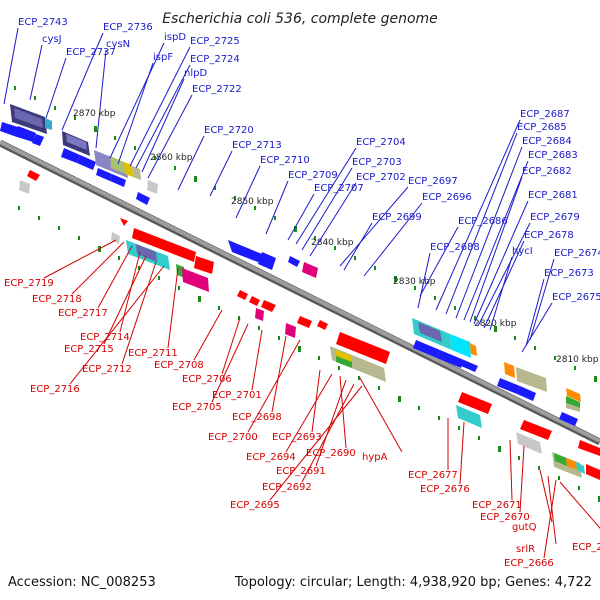  I want to click on forward-gene-label: ECP_2697, so click(433, 181).